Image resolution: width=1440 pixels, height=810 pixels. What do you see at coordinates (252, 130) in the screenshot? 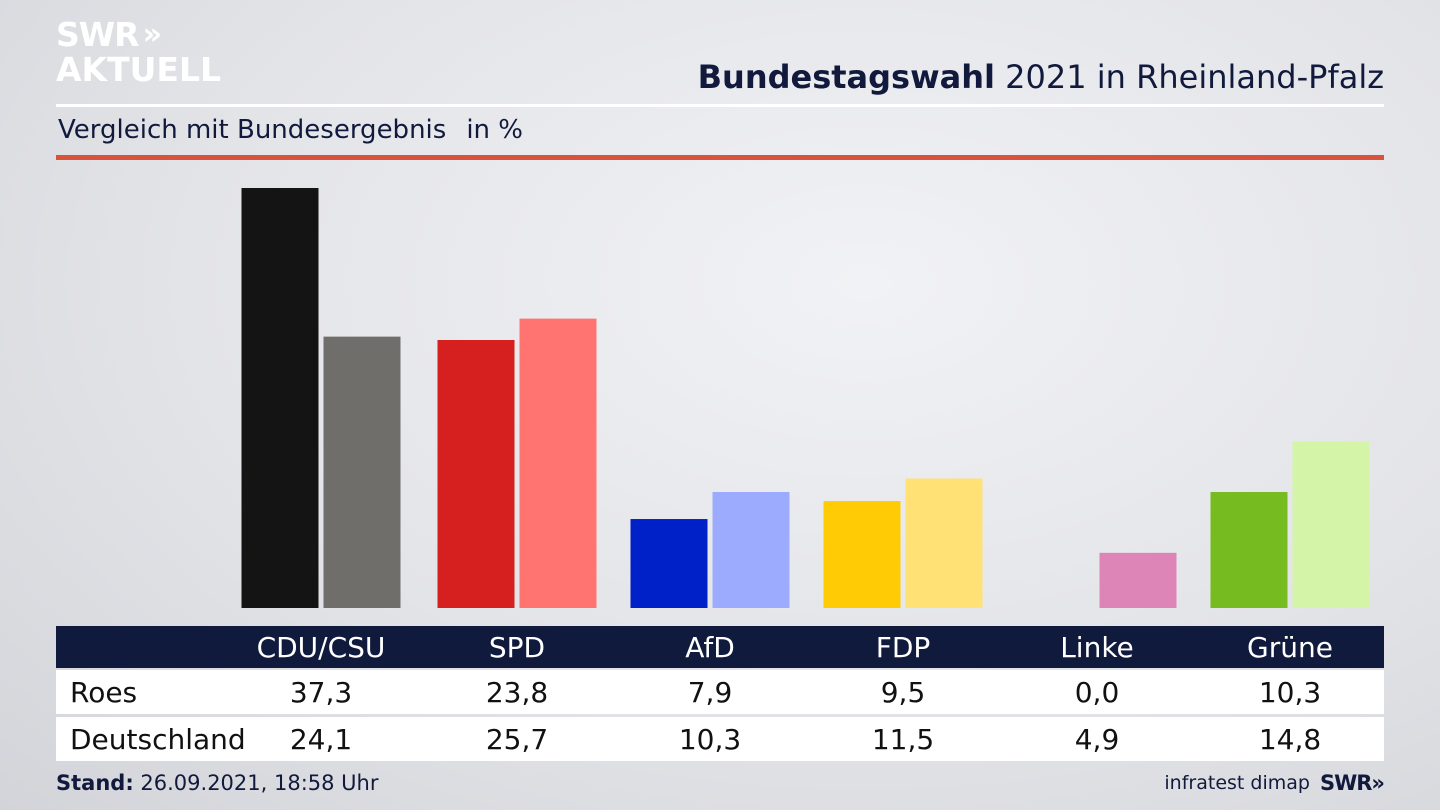
I see `subtitle-text: Vergleich mit Bundesergebnis` at bounding box center [252, 130].